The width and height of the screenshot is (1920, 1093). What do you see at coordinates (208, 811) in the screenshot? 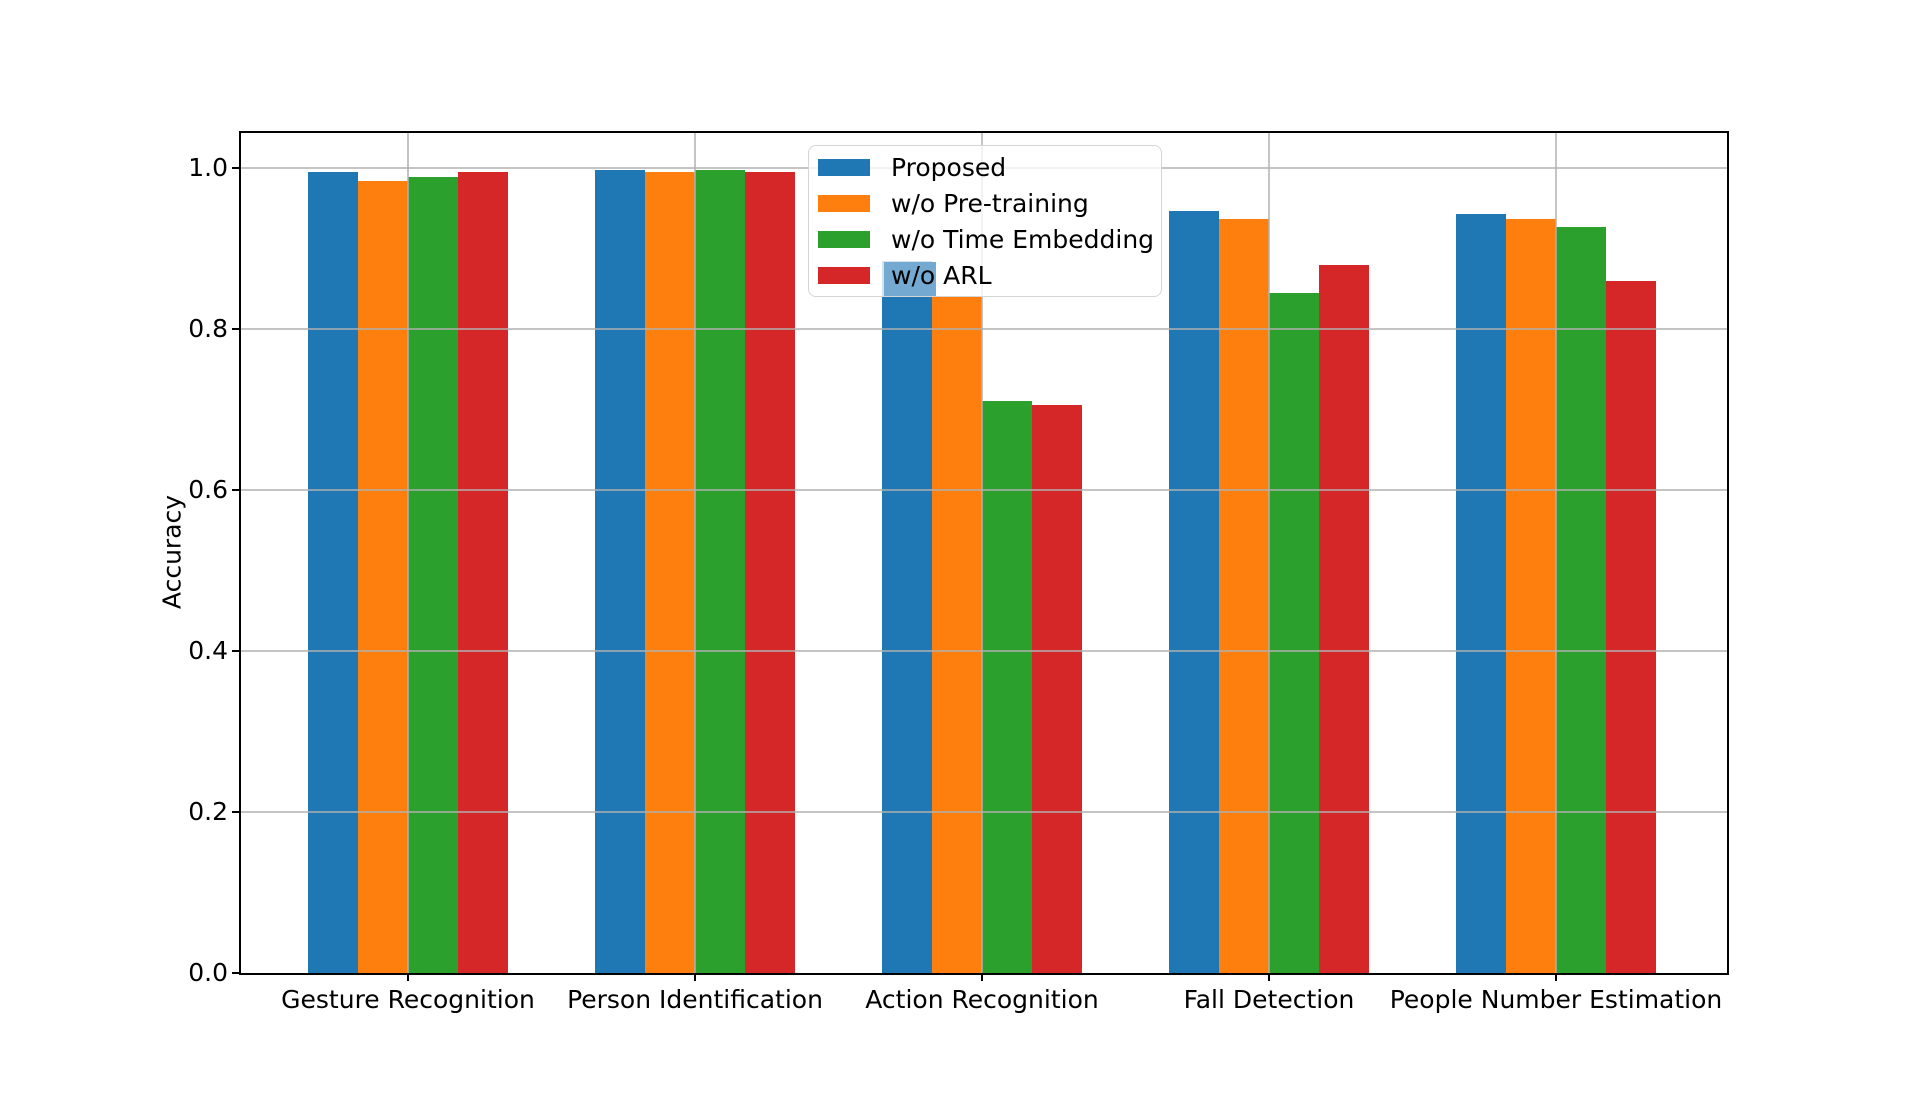
I see `y-tick-label: 0.2` at bounding box center [208, 811].